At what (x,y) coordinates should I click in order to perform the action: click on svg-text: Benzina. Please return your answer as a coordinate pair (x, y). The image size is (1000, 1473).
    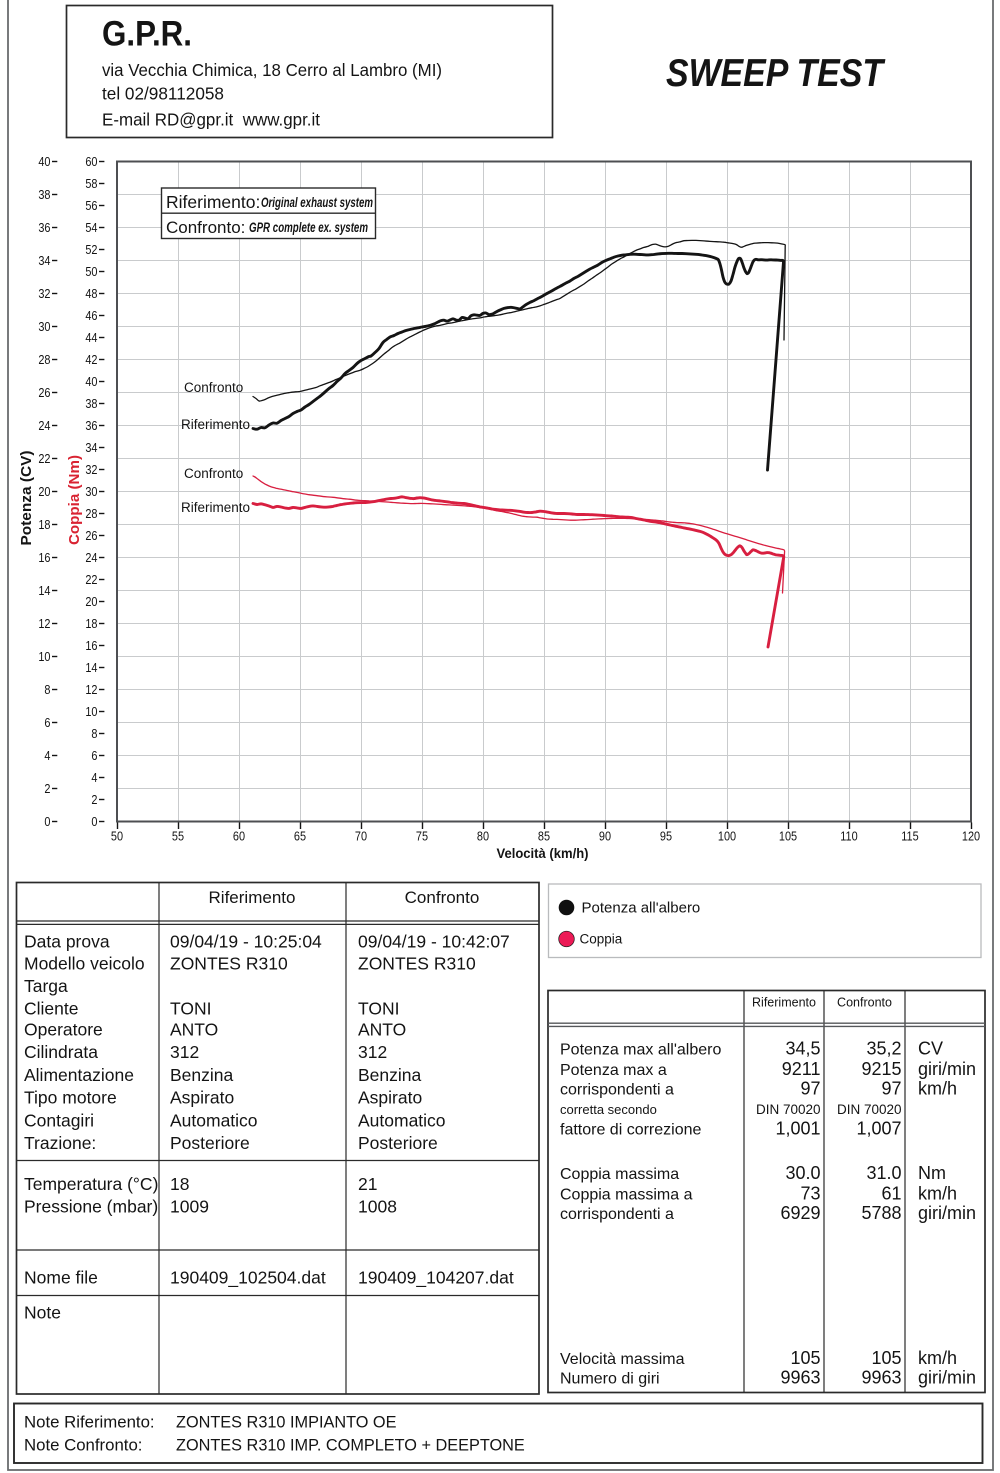
    Looking at the image, I should click on (202, 1075).